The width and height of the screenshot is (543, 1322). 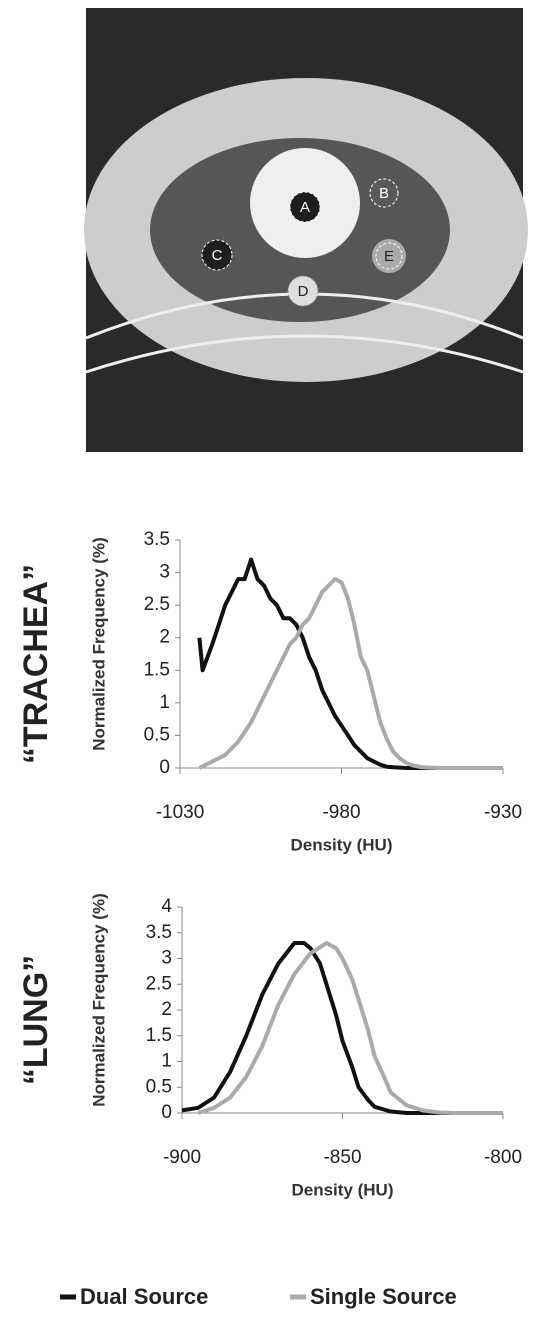 I want to click on legend-label: Dual Source, so click(x=144, y=1296).